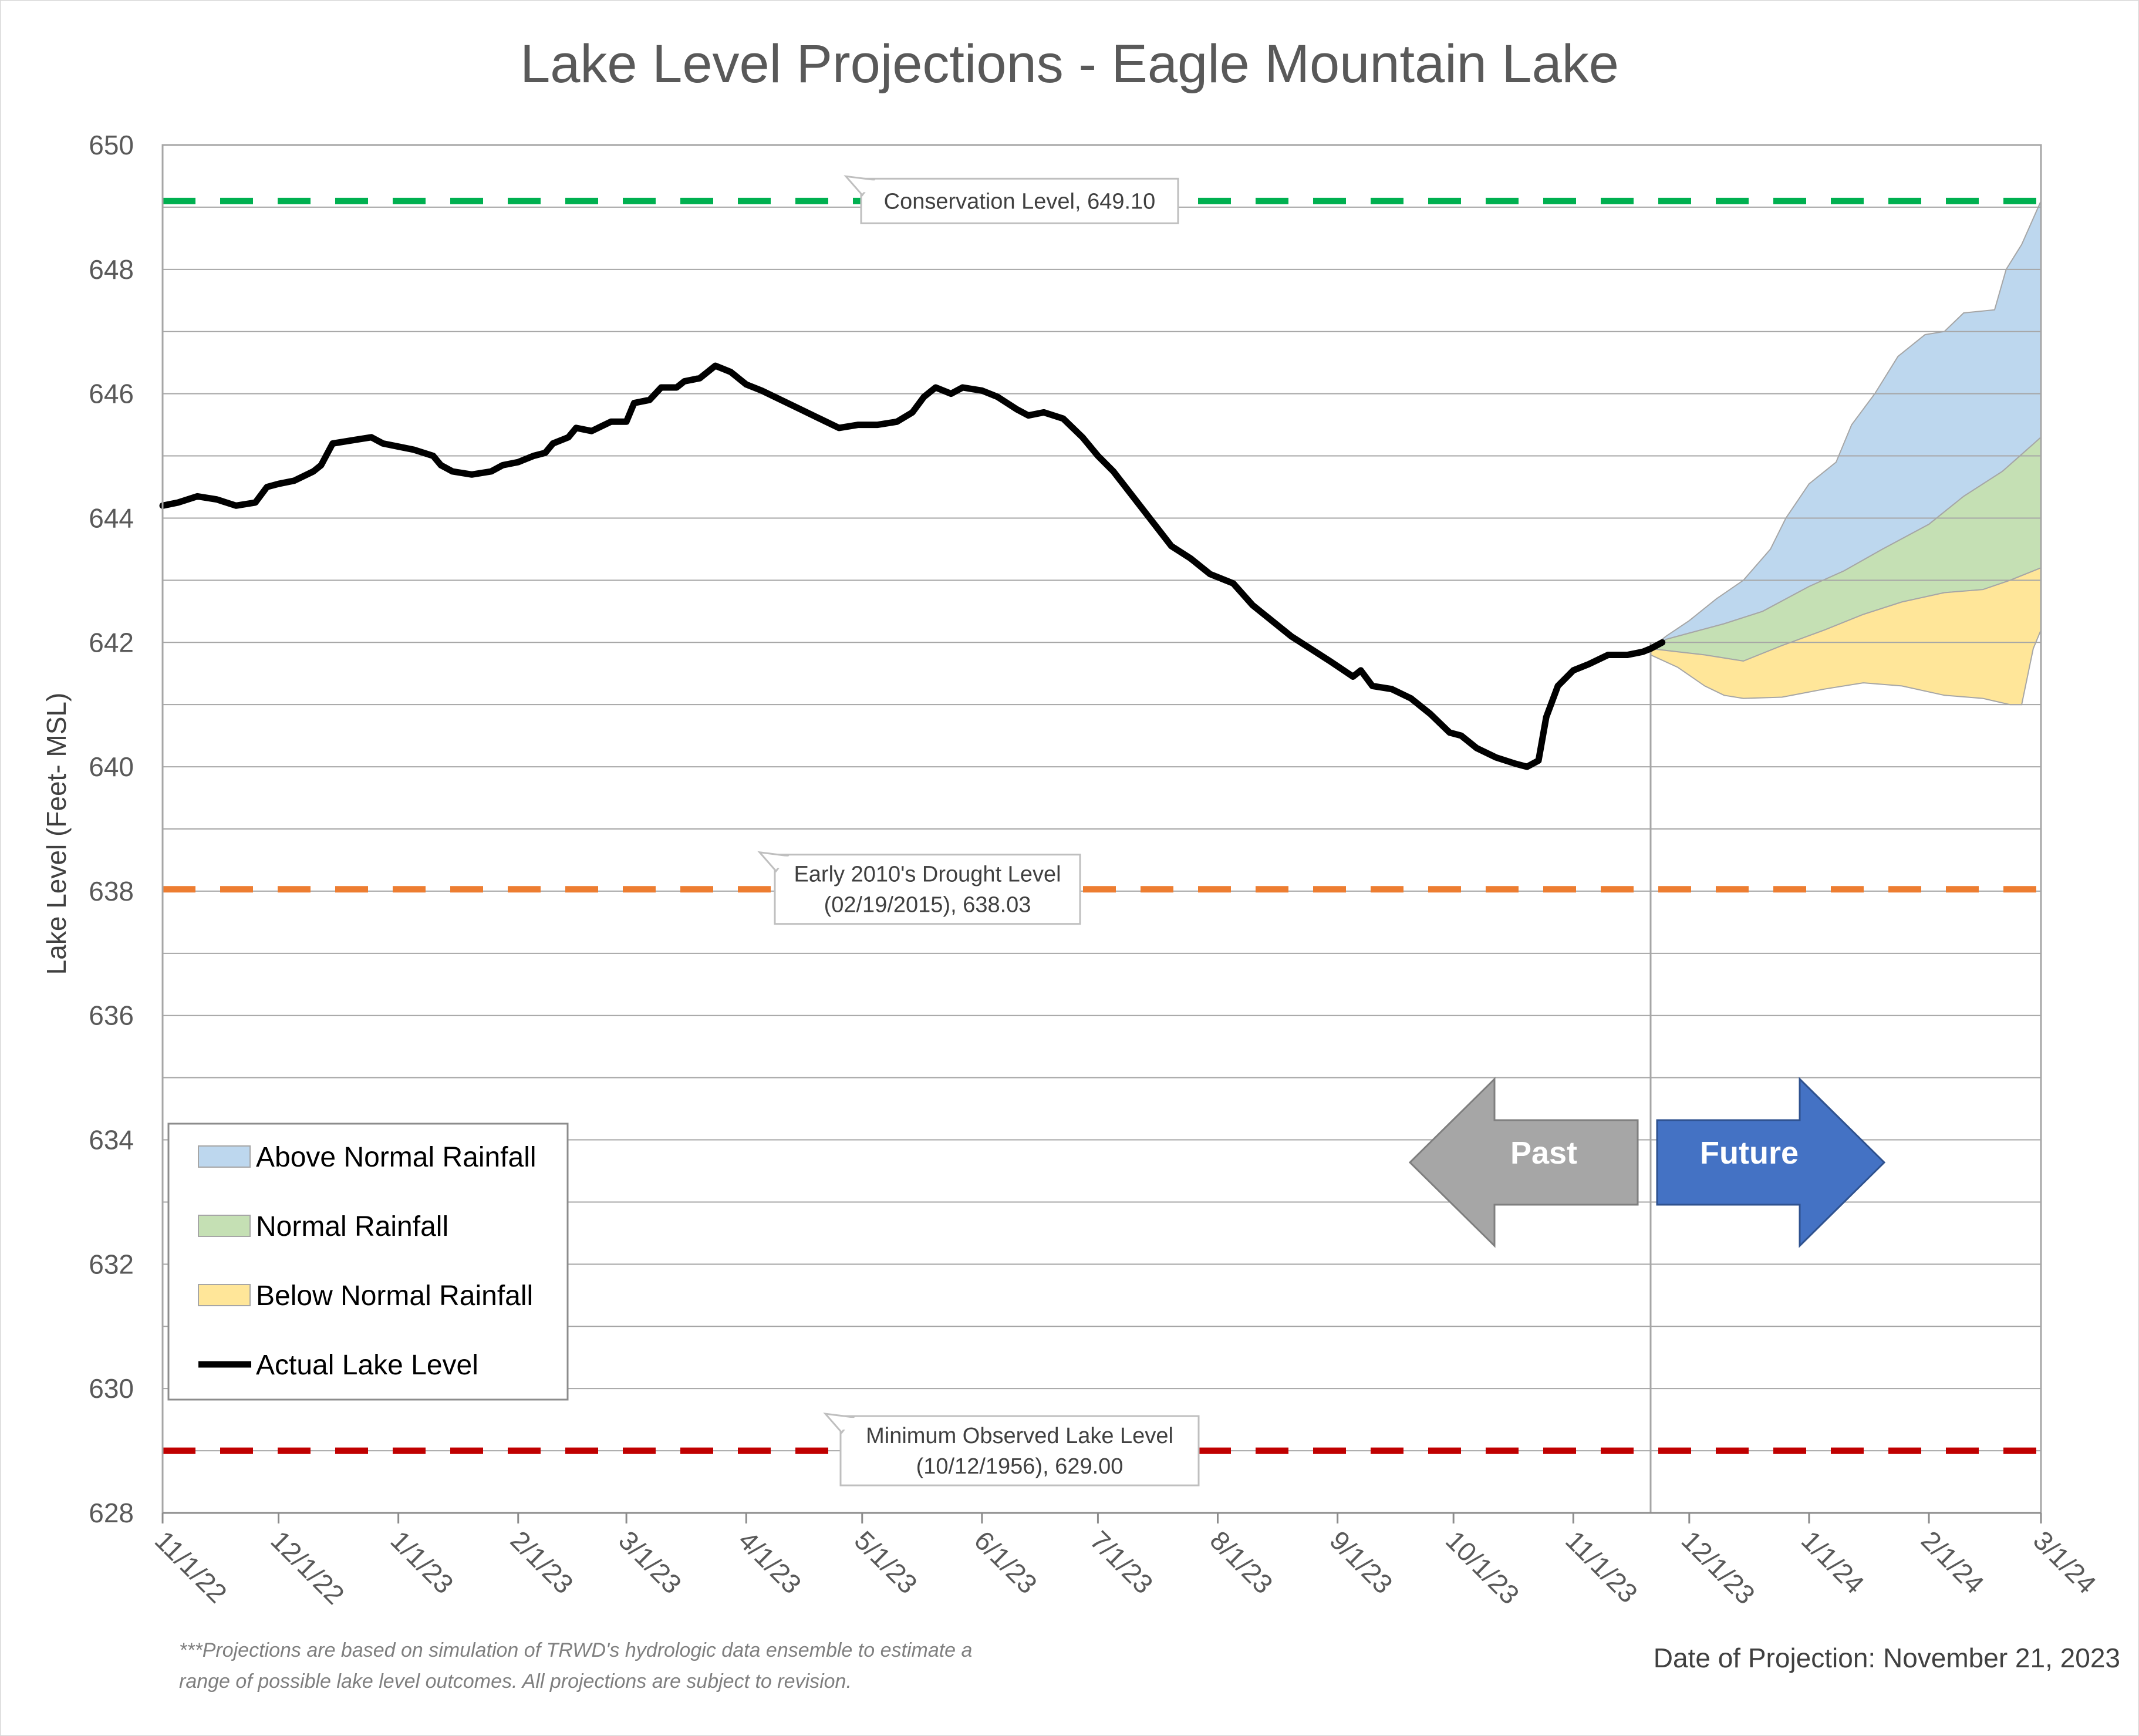 The width and height of the screenshot is (2139, 1736). I want to click on legend-label: Actual Lake Level, so click(367, 1365).